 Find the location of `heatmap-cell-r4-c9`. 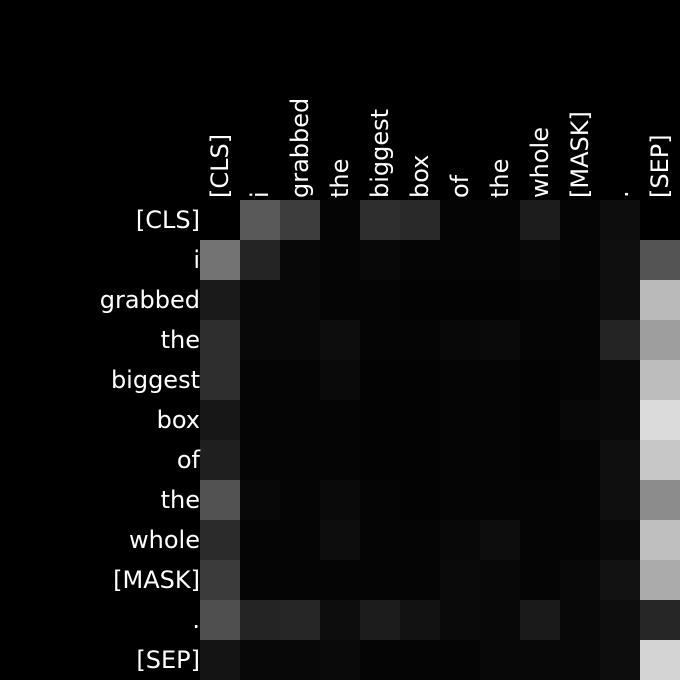

heatmap-cell-r4-c9 is located at coordinates (580, 380).